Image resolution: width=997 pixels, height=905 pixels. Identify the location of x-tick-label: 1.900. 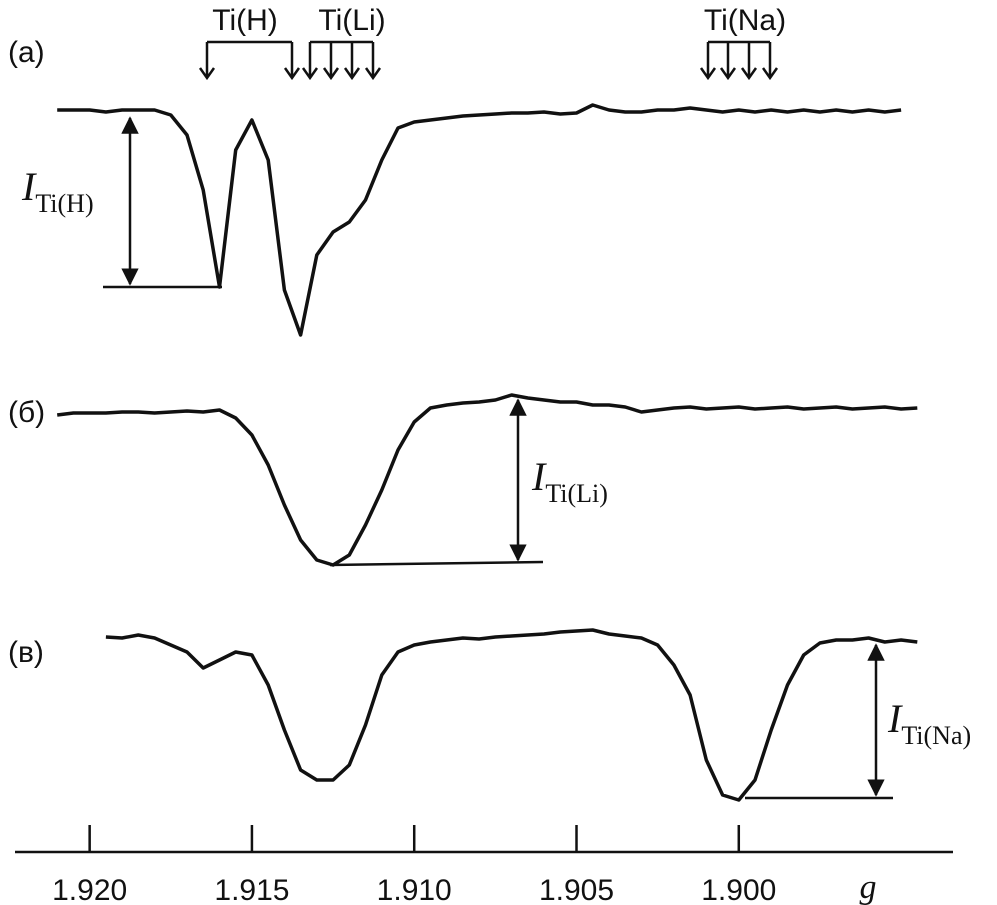
(738, 889).